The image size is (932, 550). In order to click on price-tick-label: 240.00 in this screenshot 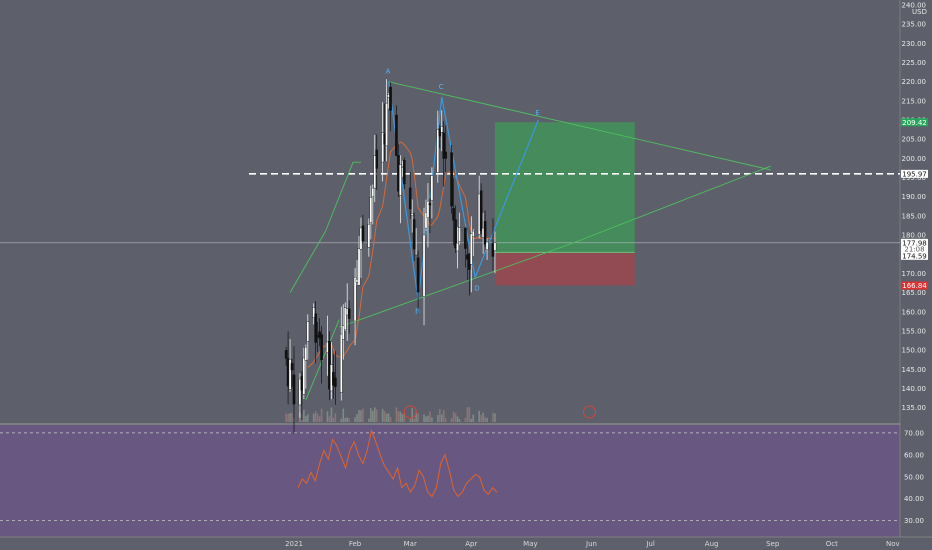, I will do `click(914, 6)`.